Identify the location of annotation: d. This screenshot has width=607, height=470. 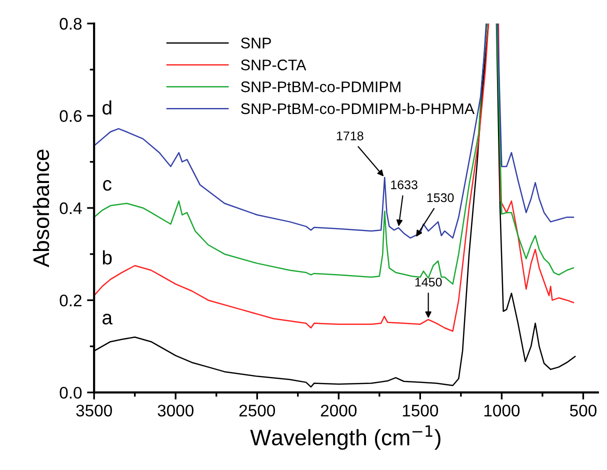
(107, 107).